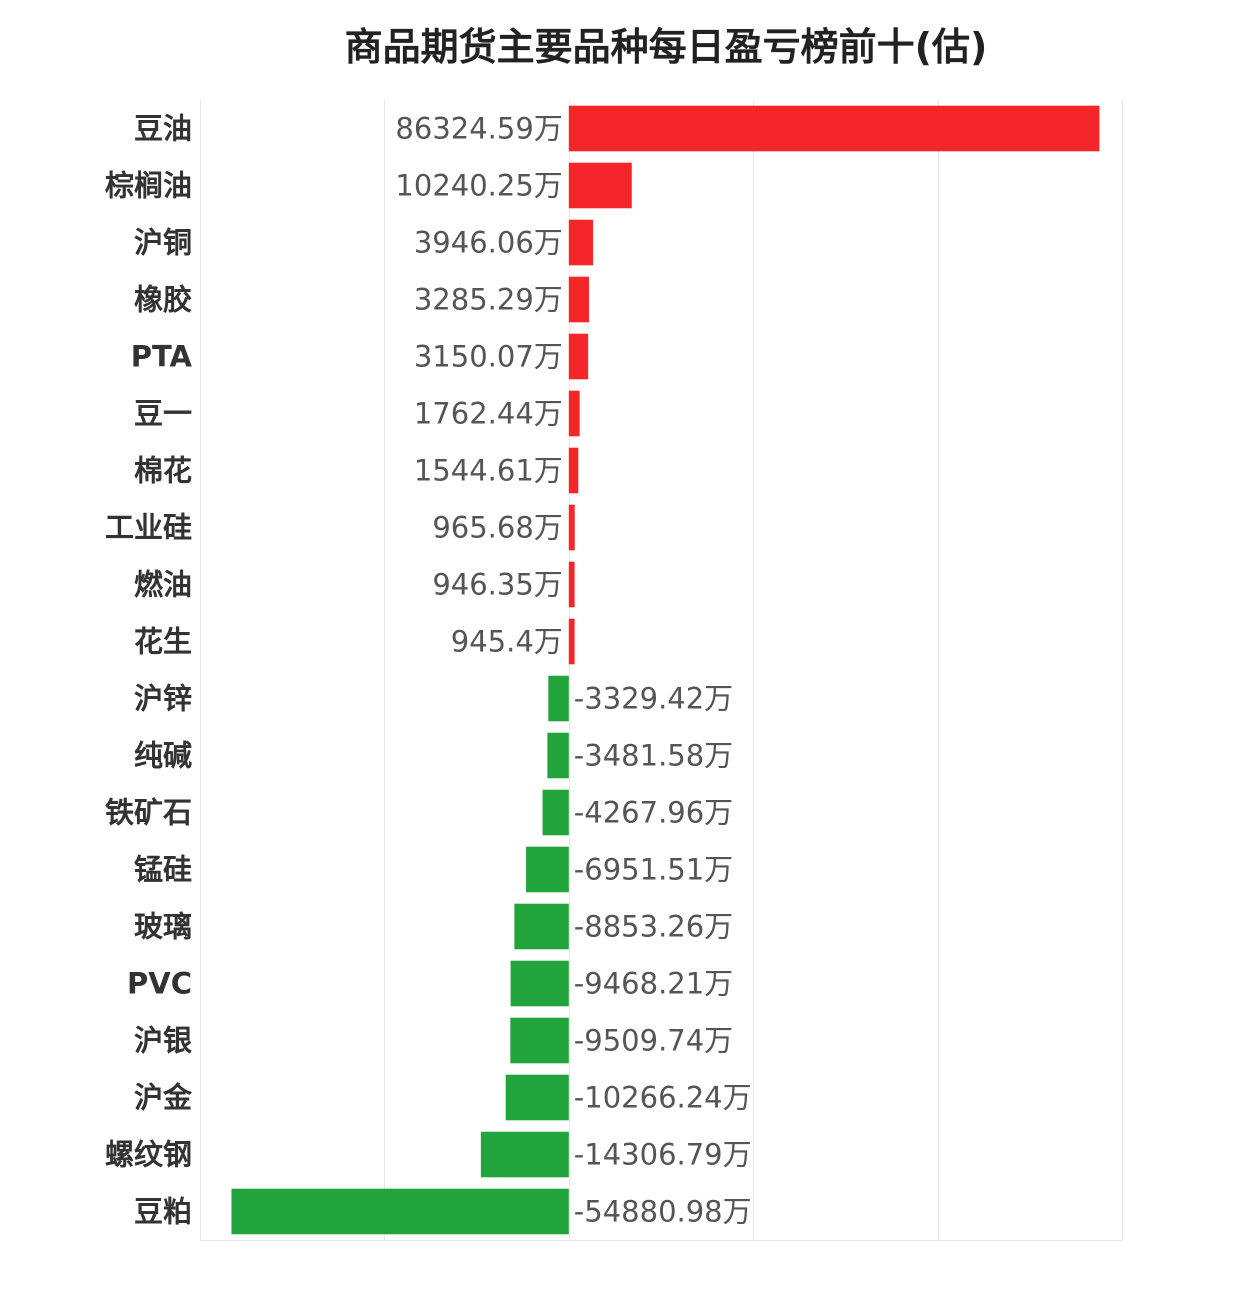 This screenshot has height=1300, width=1246. Describe the element at coordinates (653, 927) in the screenshot. I see `data-label: -8853.26万` at that location.